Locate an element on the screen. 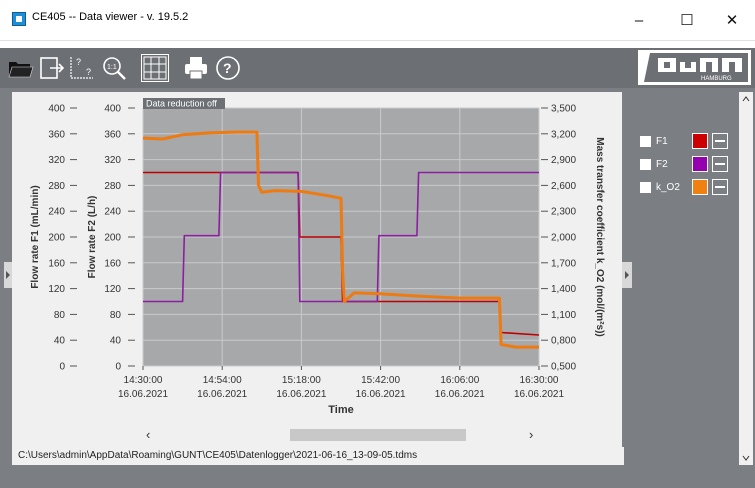 Image resolution: width=755 pixels, height=488 pixels. f1-axis-tick-label: 200 is located at coordinates (56, 238).